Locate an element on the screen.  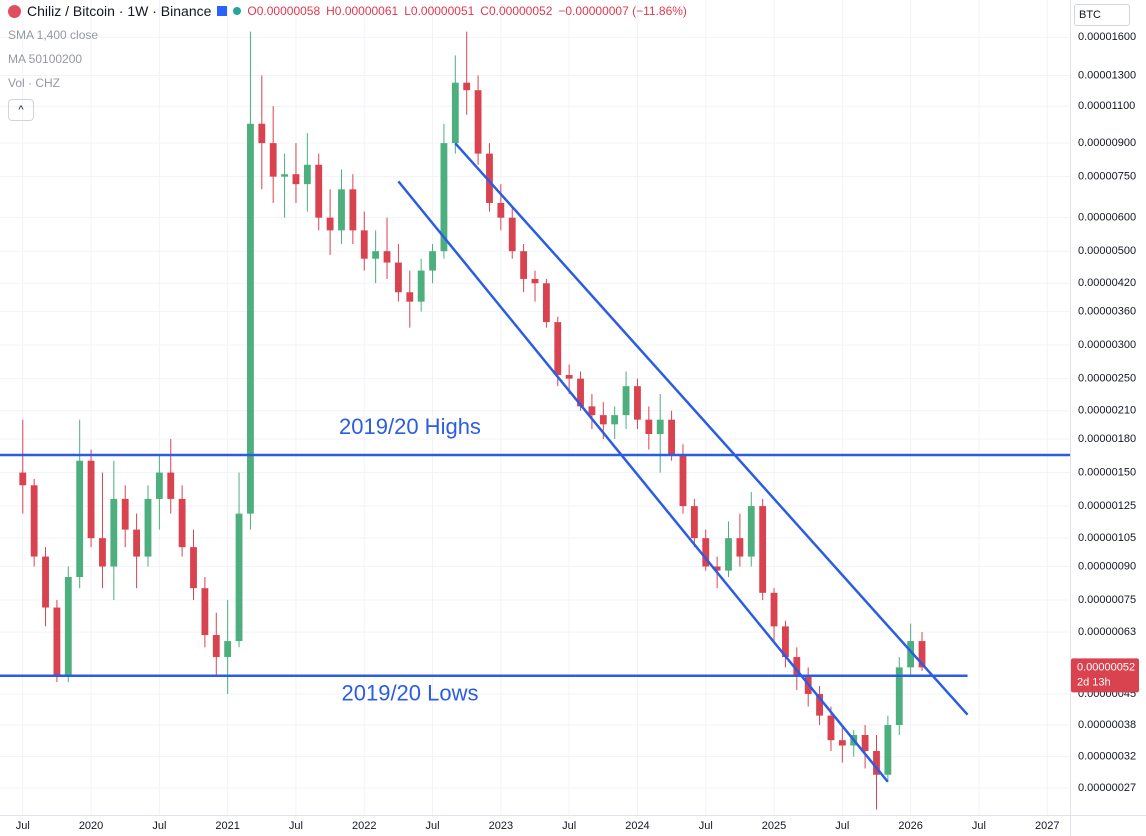
y-tick-label: 0.00001600 is located at coordinates (1107, 37).